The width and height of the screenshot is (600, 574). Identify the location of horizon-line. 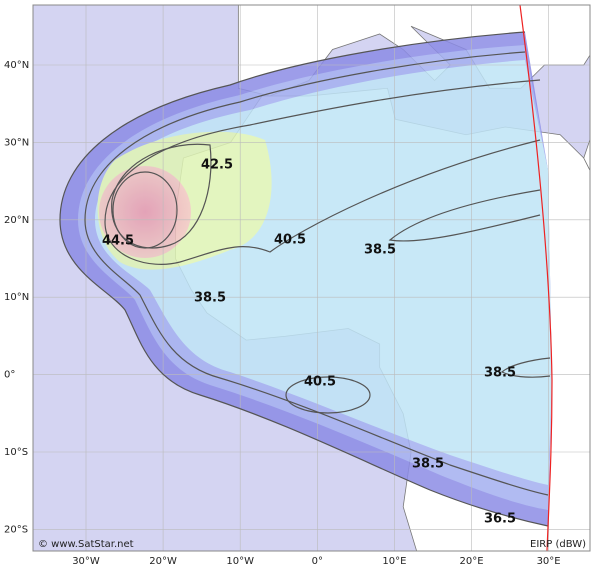
(536, 278).